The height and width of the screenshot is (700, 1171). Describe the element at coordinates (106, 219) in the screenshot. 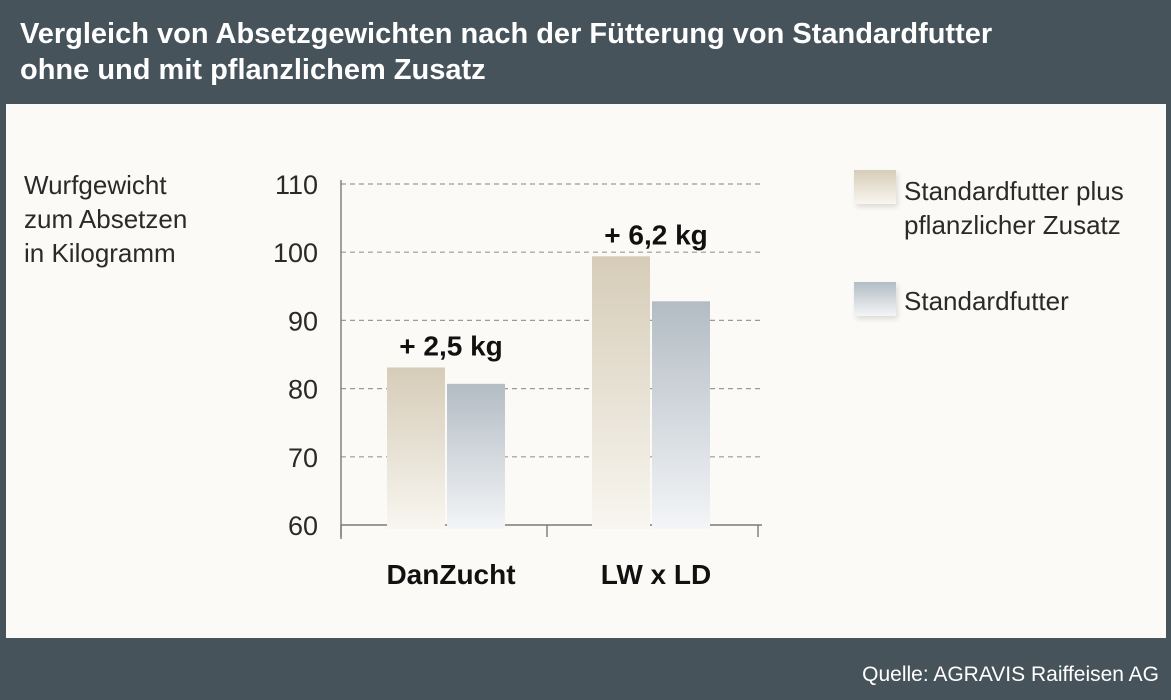

I see `y-axis-label-line: zum Absetzen` at that location.